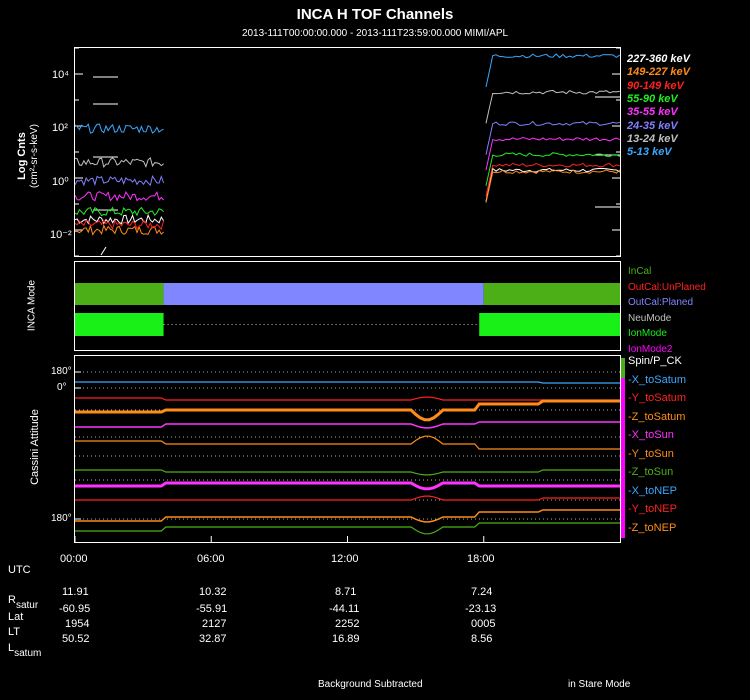 The width and height of the screenshot is (750, 700). What do you see at coordinates (60, 75) in the screenshot?
I see `tof-ytick-label: 10⁴` at bounding box center [60, 75].